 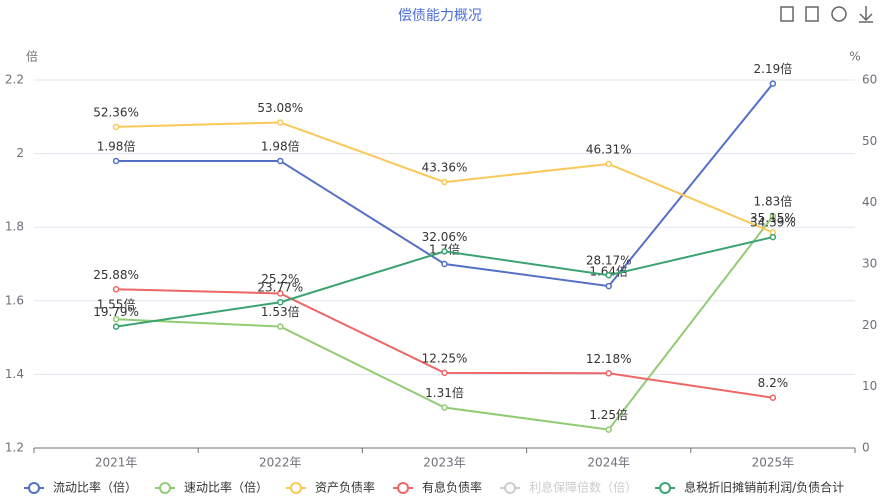 What do you see at coordinates (280, 463) in the screenshot?
I see `x-tick-label: 2022年` at bounding box center [280, 463].